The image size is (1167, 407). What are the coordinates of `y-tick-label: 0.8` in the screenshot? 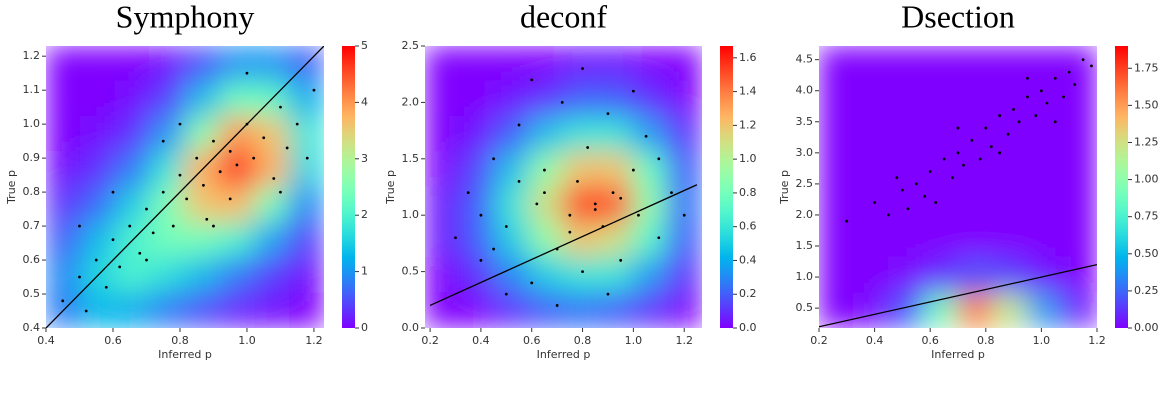 It's located at (32, 191).